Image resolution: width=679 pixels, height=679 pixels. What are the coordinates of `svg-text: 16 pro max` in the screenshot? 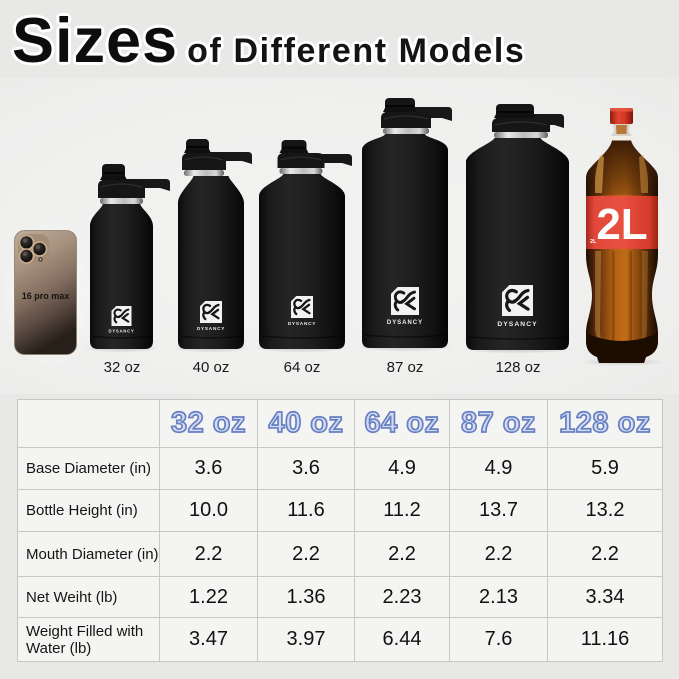 It's located at (46, 296).